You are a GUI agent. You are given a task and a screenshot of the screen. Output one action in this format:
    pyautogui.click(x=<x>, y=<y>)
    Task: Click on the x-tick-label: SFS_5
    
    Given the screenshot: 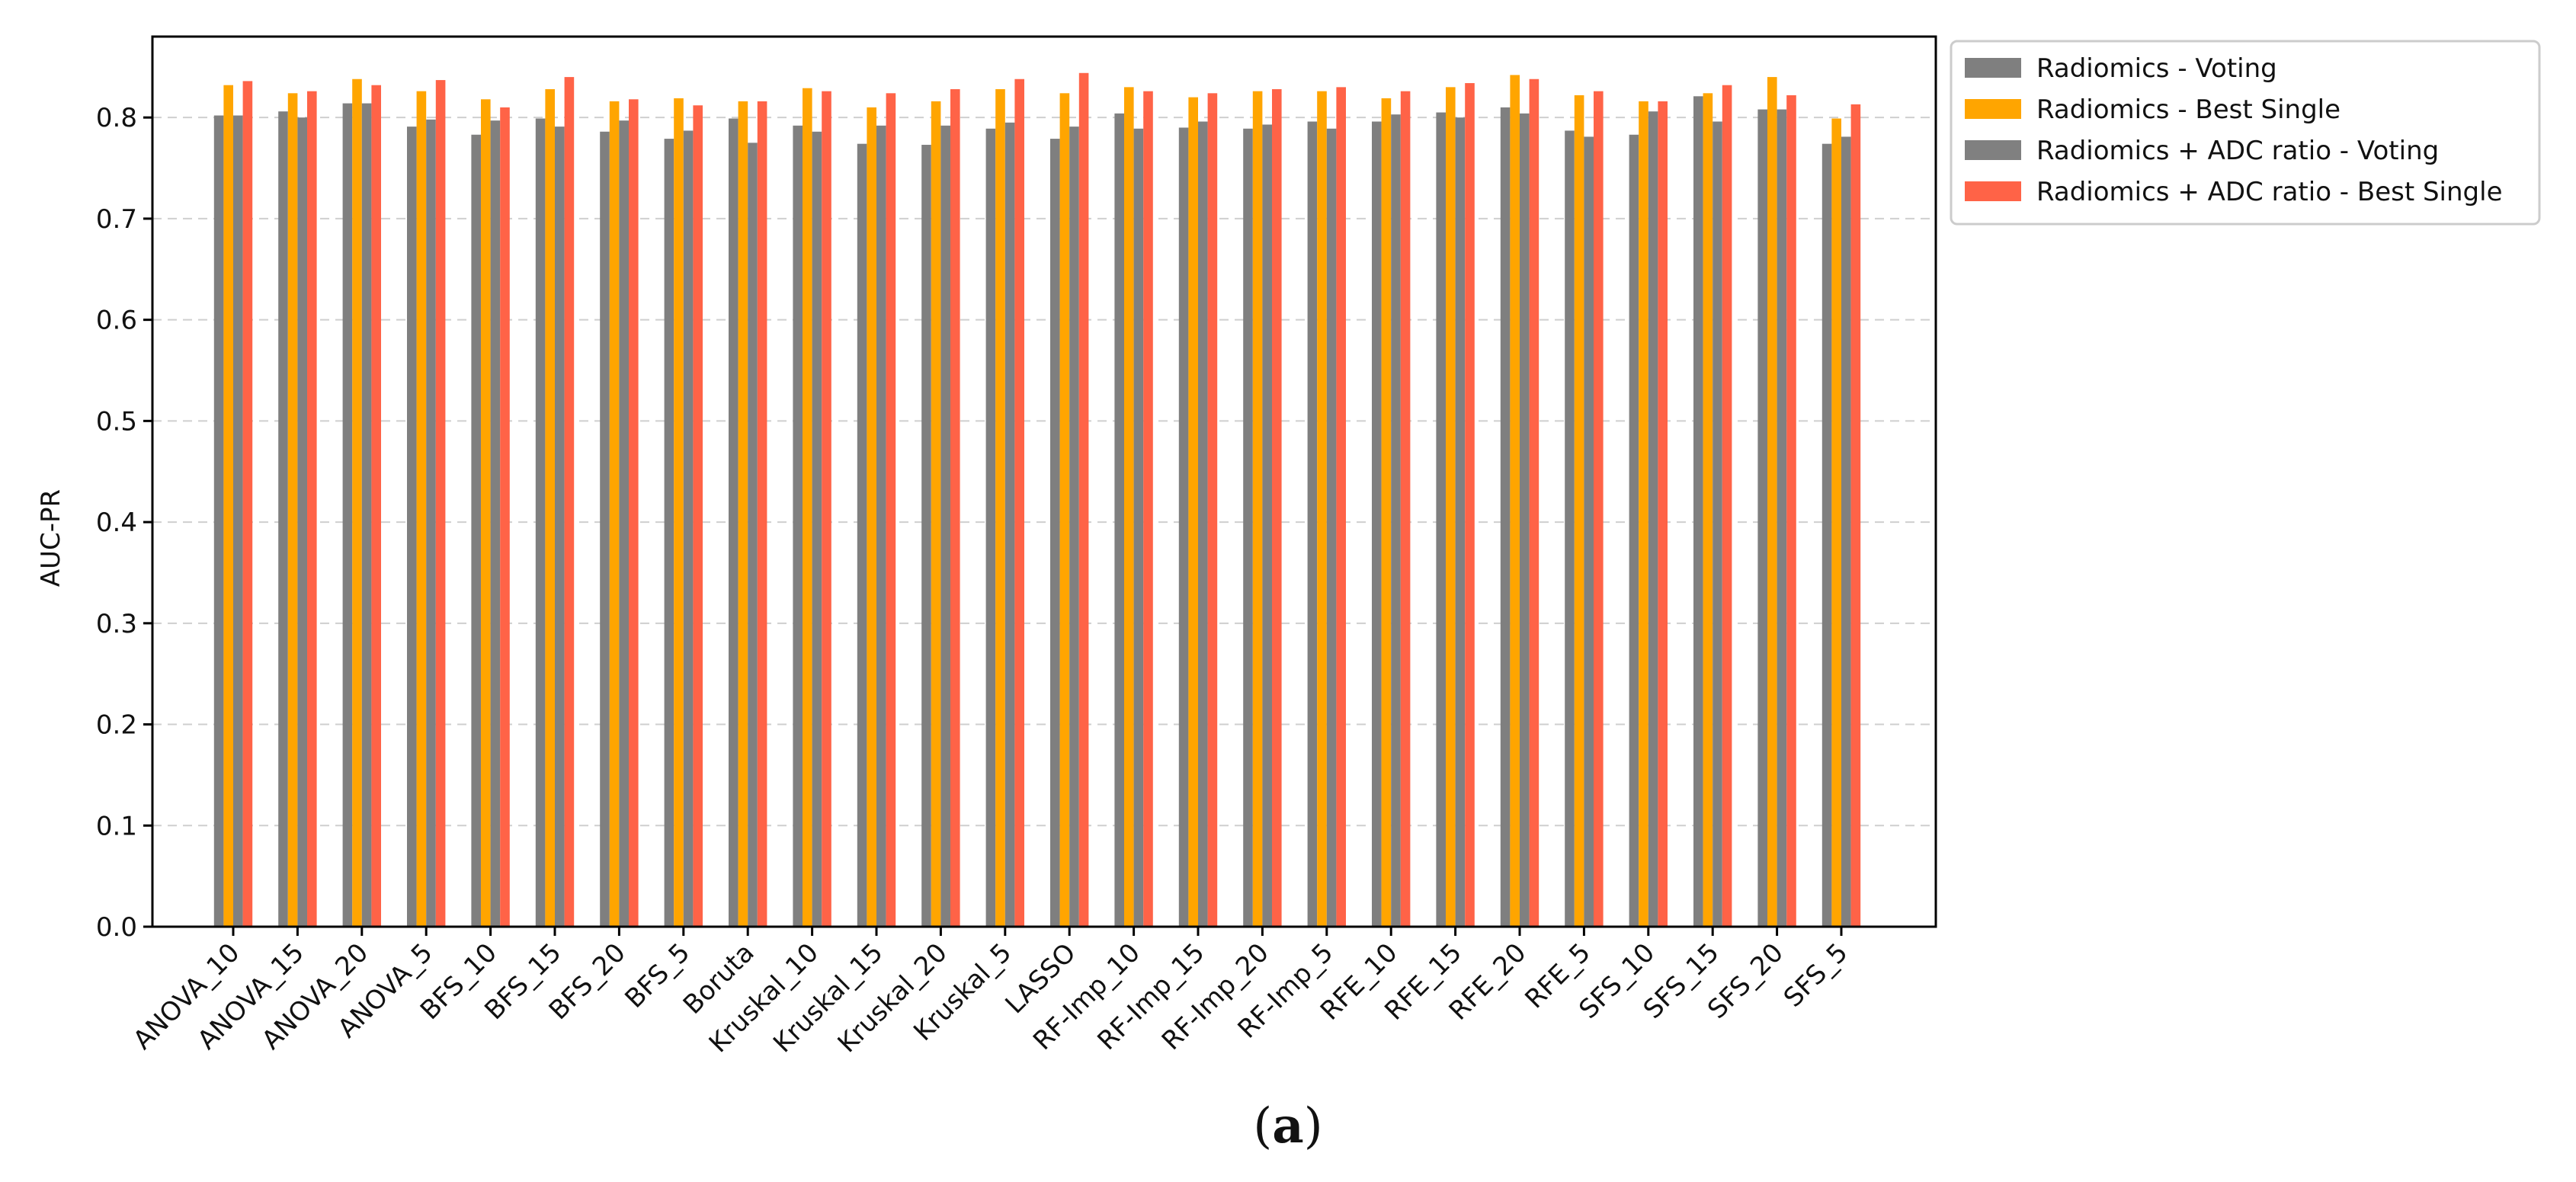 What is the action you would take?
    pyautogui.click(x=1816, y=976)
    